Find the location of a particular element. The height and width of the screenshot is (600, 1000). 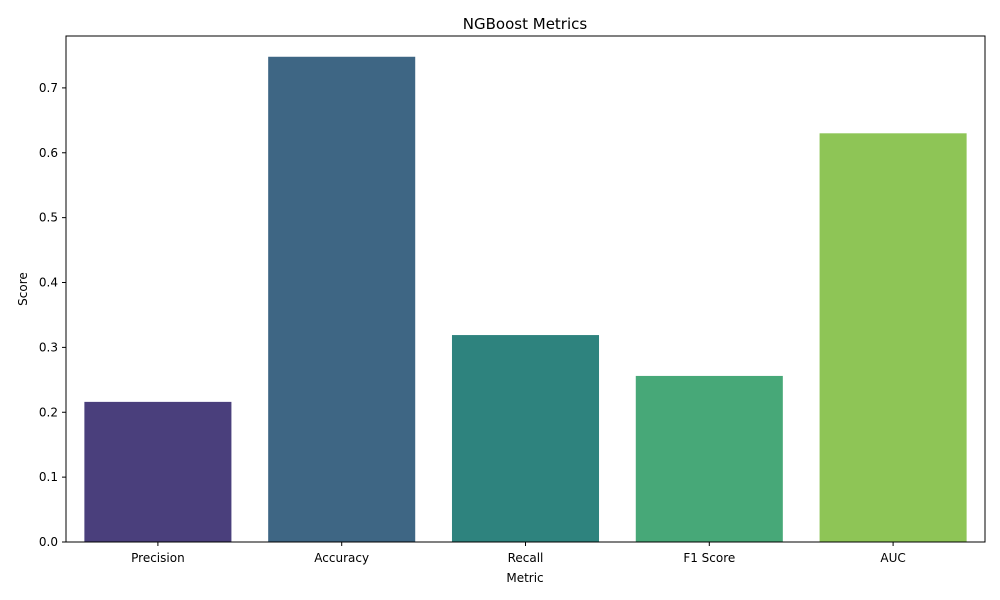

y-tick-label: 0.2 is located at coordinates (48, 412).